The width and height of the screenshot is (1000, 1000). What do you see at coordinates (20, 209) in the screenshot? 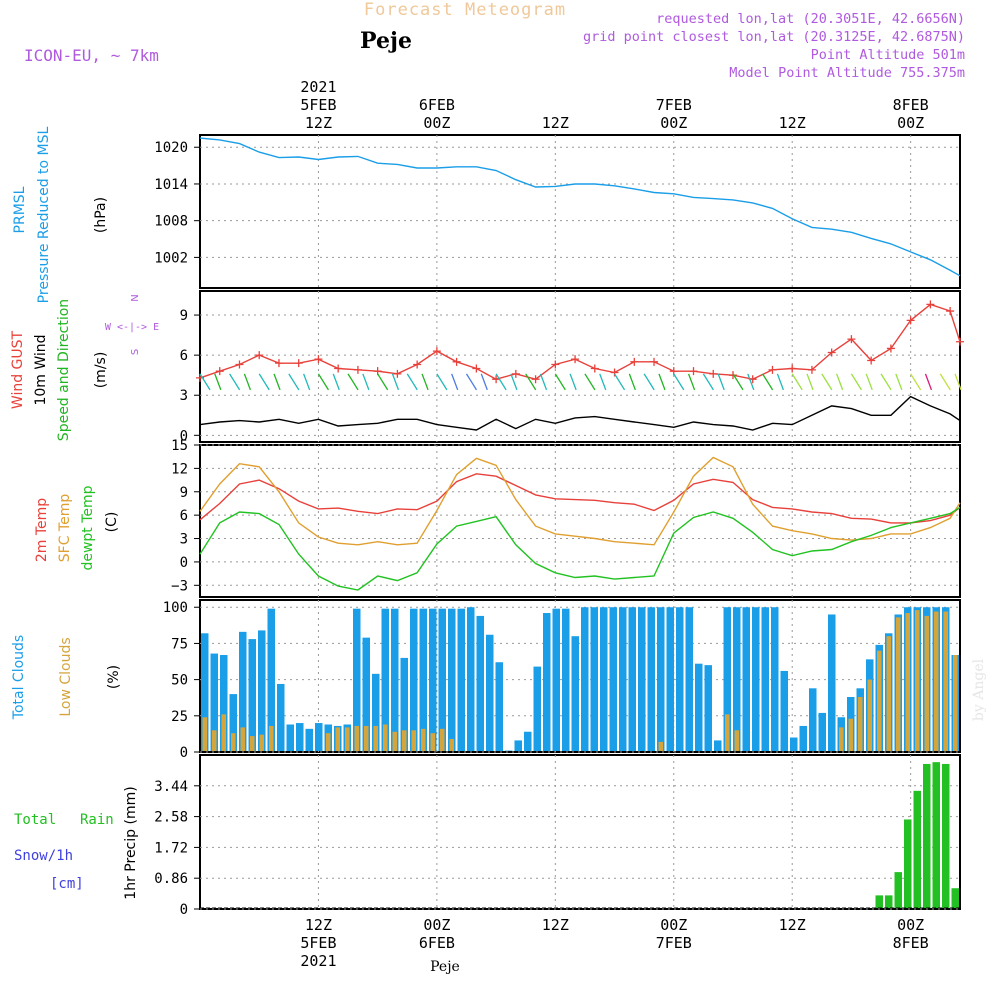
I see `prmsl-label: PRMSL` at bounding box center [20, 209].